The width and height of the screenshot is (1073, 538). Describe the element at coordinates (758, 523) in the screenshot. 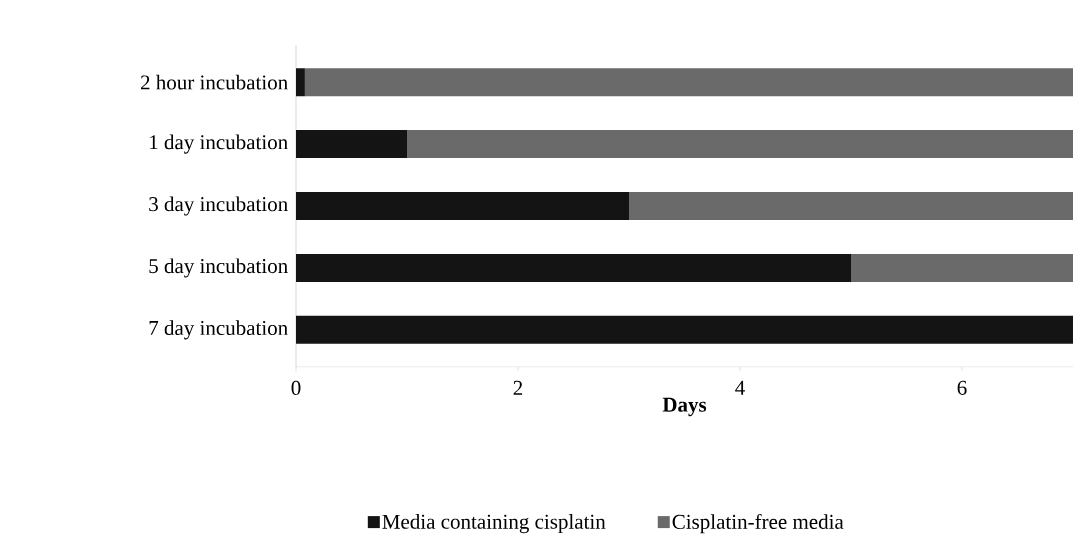

I see `legend-label: Cisplatin-free media` at that location.